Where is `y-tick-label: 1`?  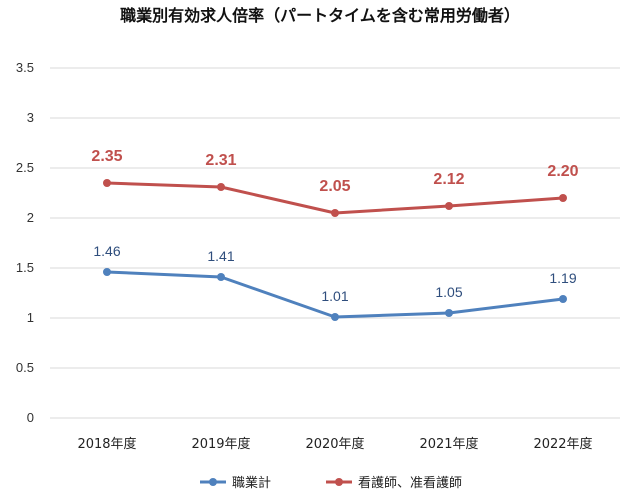
y-tick-label: 1 is located at coordinates (30, 317).